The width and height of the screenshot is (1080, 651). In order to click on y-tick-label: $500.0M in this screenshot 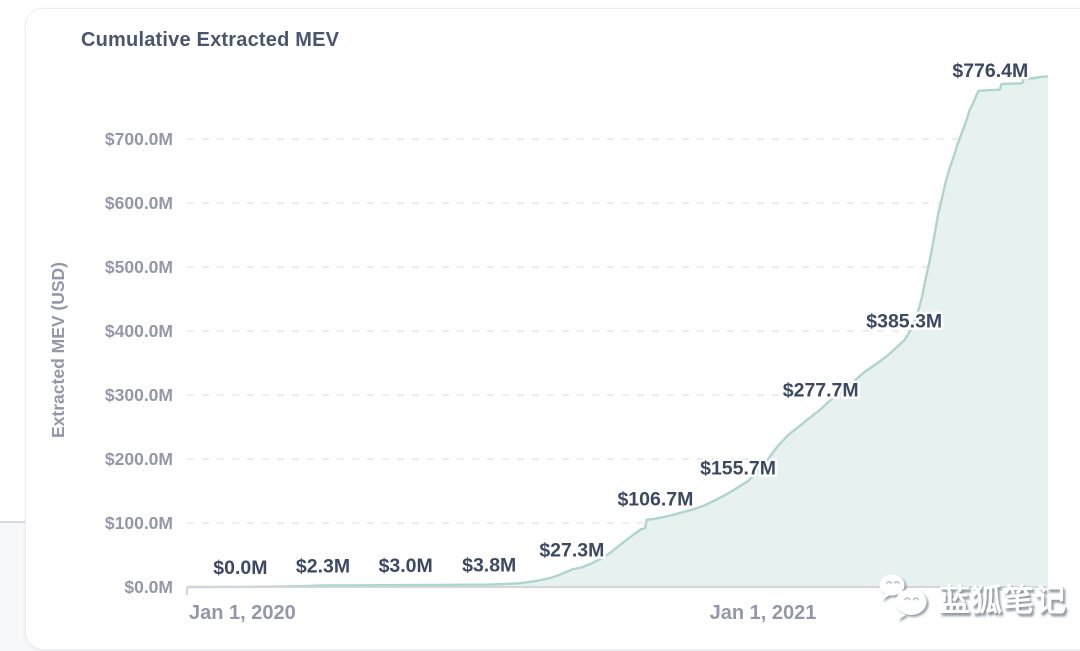, I will do `click(139, 267)`.